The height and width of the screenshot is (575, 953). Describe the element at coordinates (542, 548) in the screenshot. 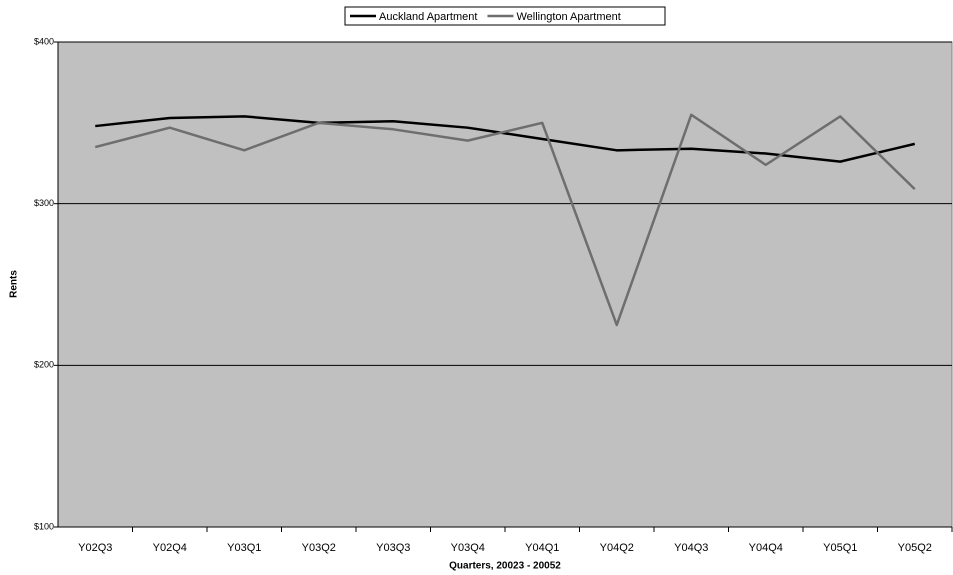

I see `x-tick-label: Y04Q1` at that location.